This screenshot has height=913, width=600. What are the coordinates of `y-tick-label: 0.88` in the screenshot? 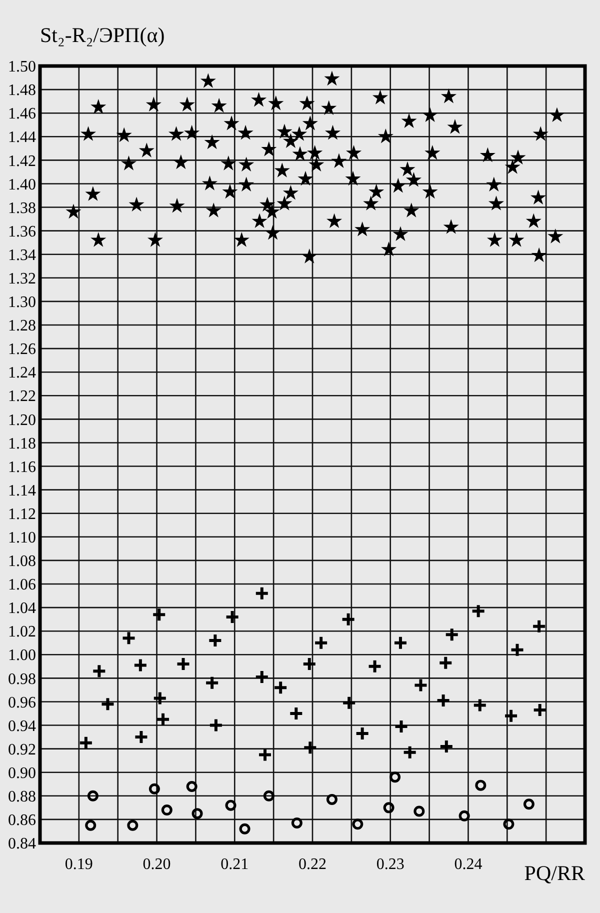 It's located at (22, 797).